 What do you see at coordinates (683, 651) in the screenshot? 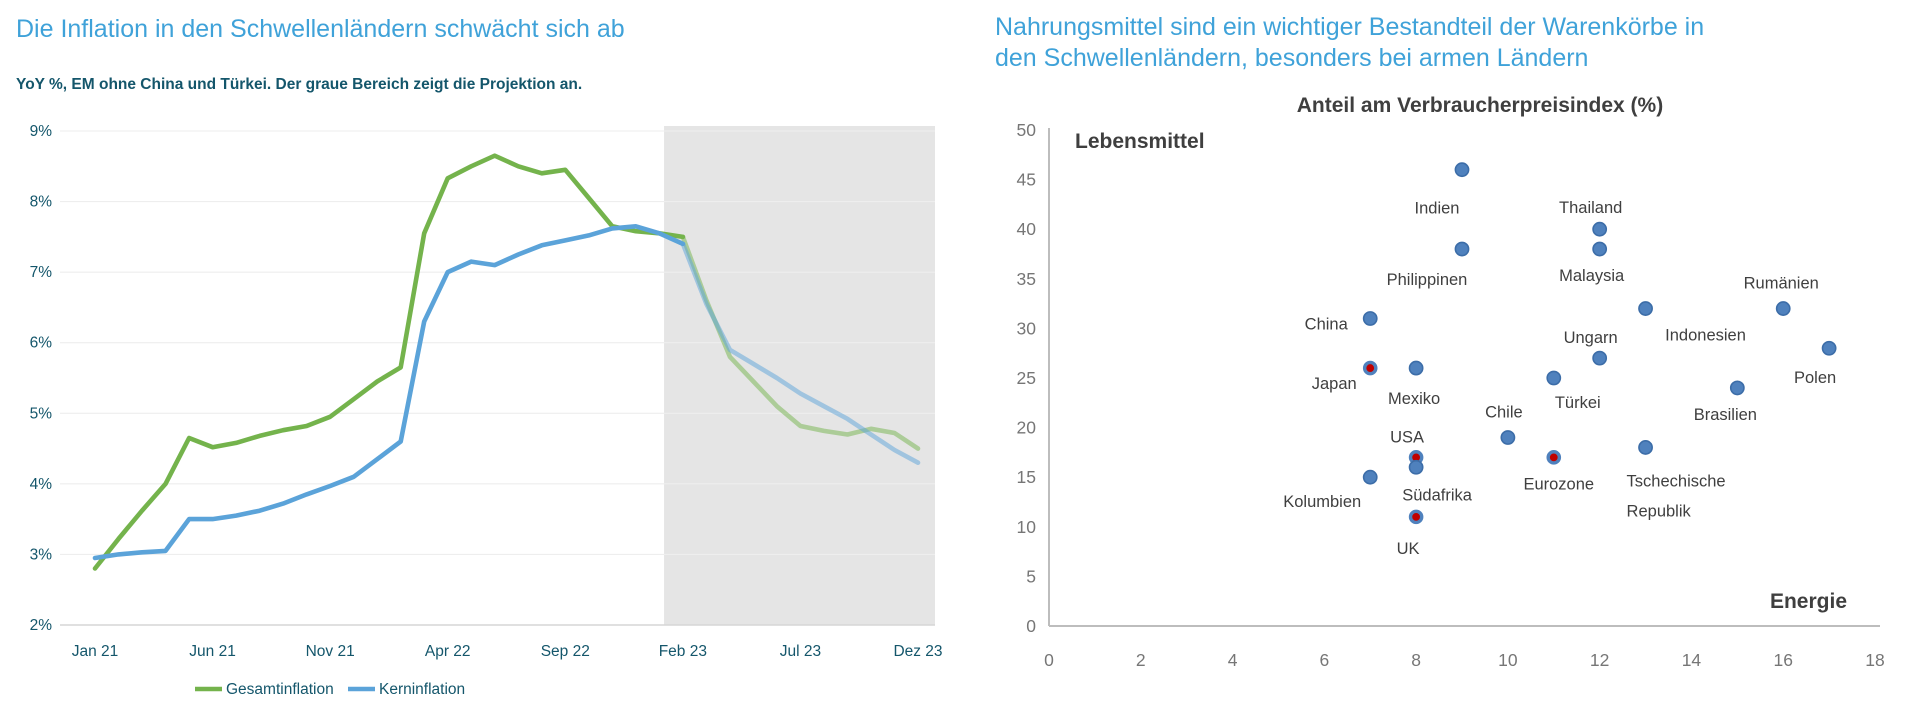
I see `x-tick-label: Feb 23` at bounding box center [683, 651].